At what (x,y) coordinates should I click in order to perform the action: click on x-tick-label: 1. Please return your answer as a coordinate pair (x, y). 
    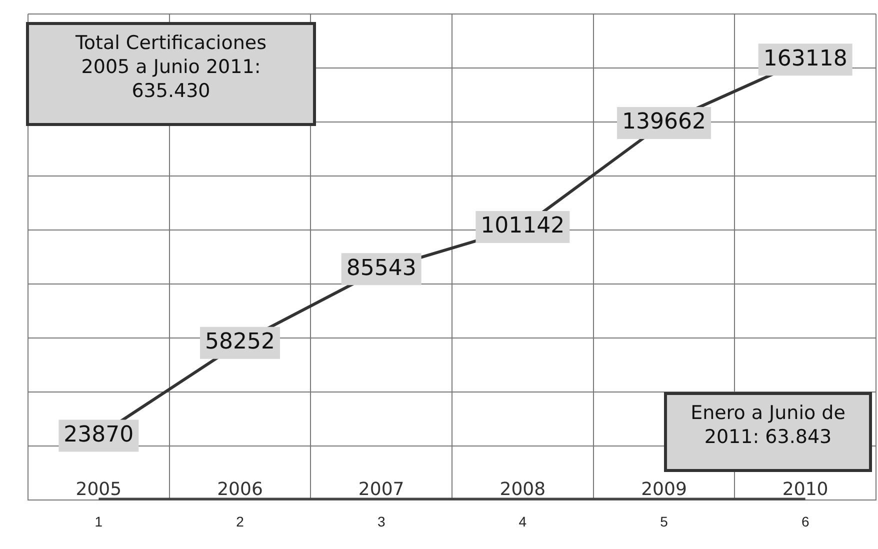
    Looking at the image, I should click on (98, 521).